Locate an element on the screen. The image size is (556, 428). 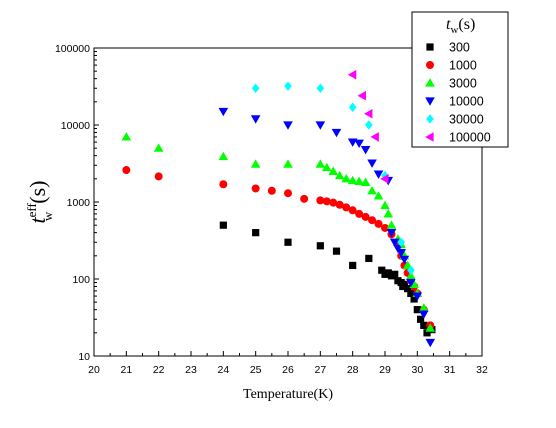
x-tick-label: 32 is located at coordinates (482, 370).